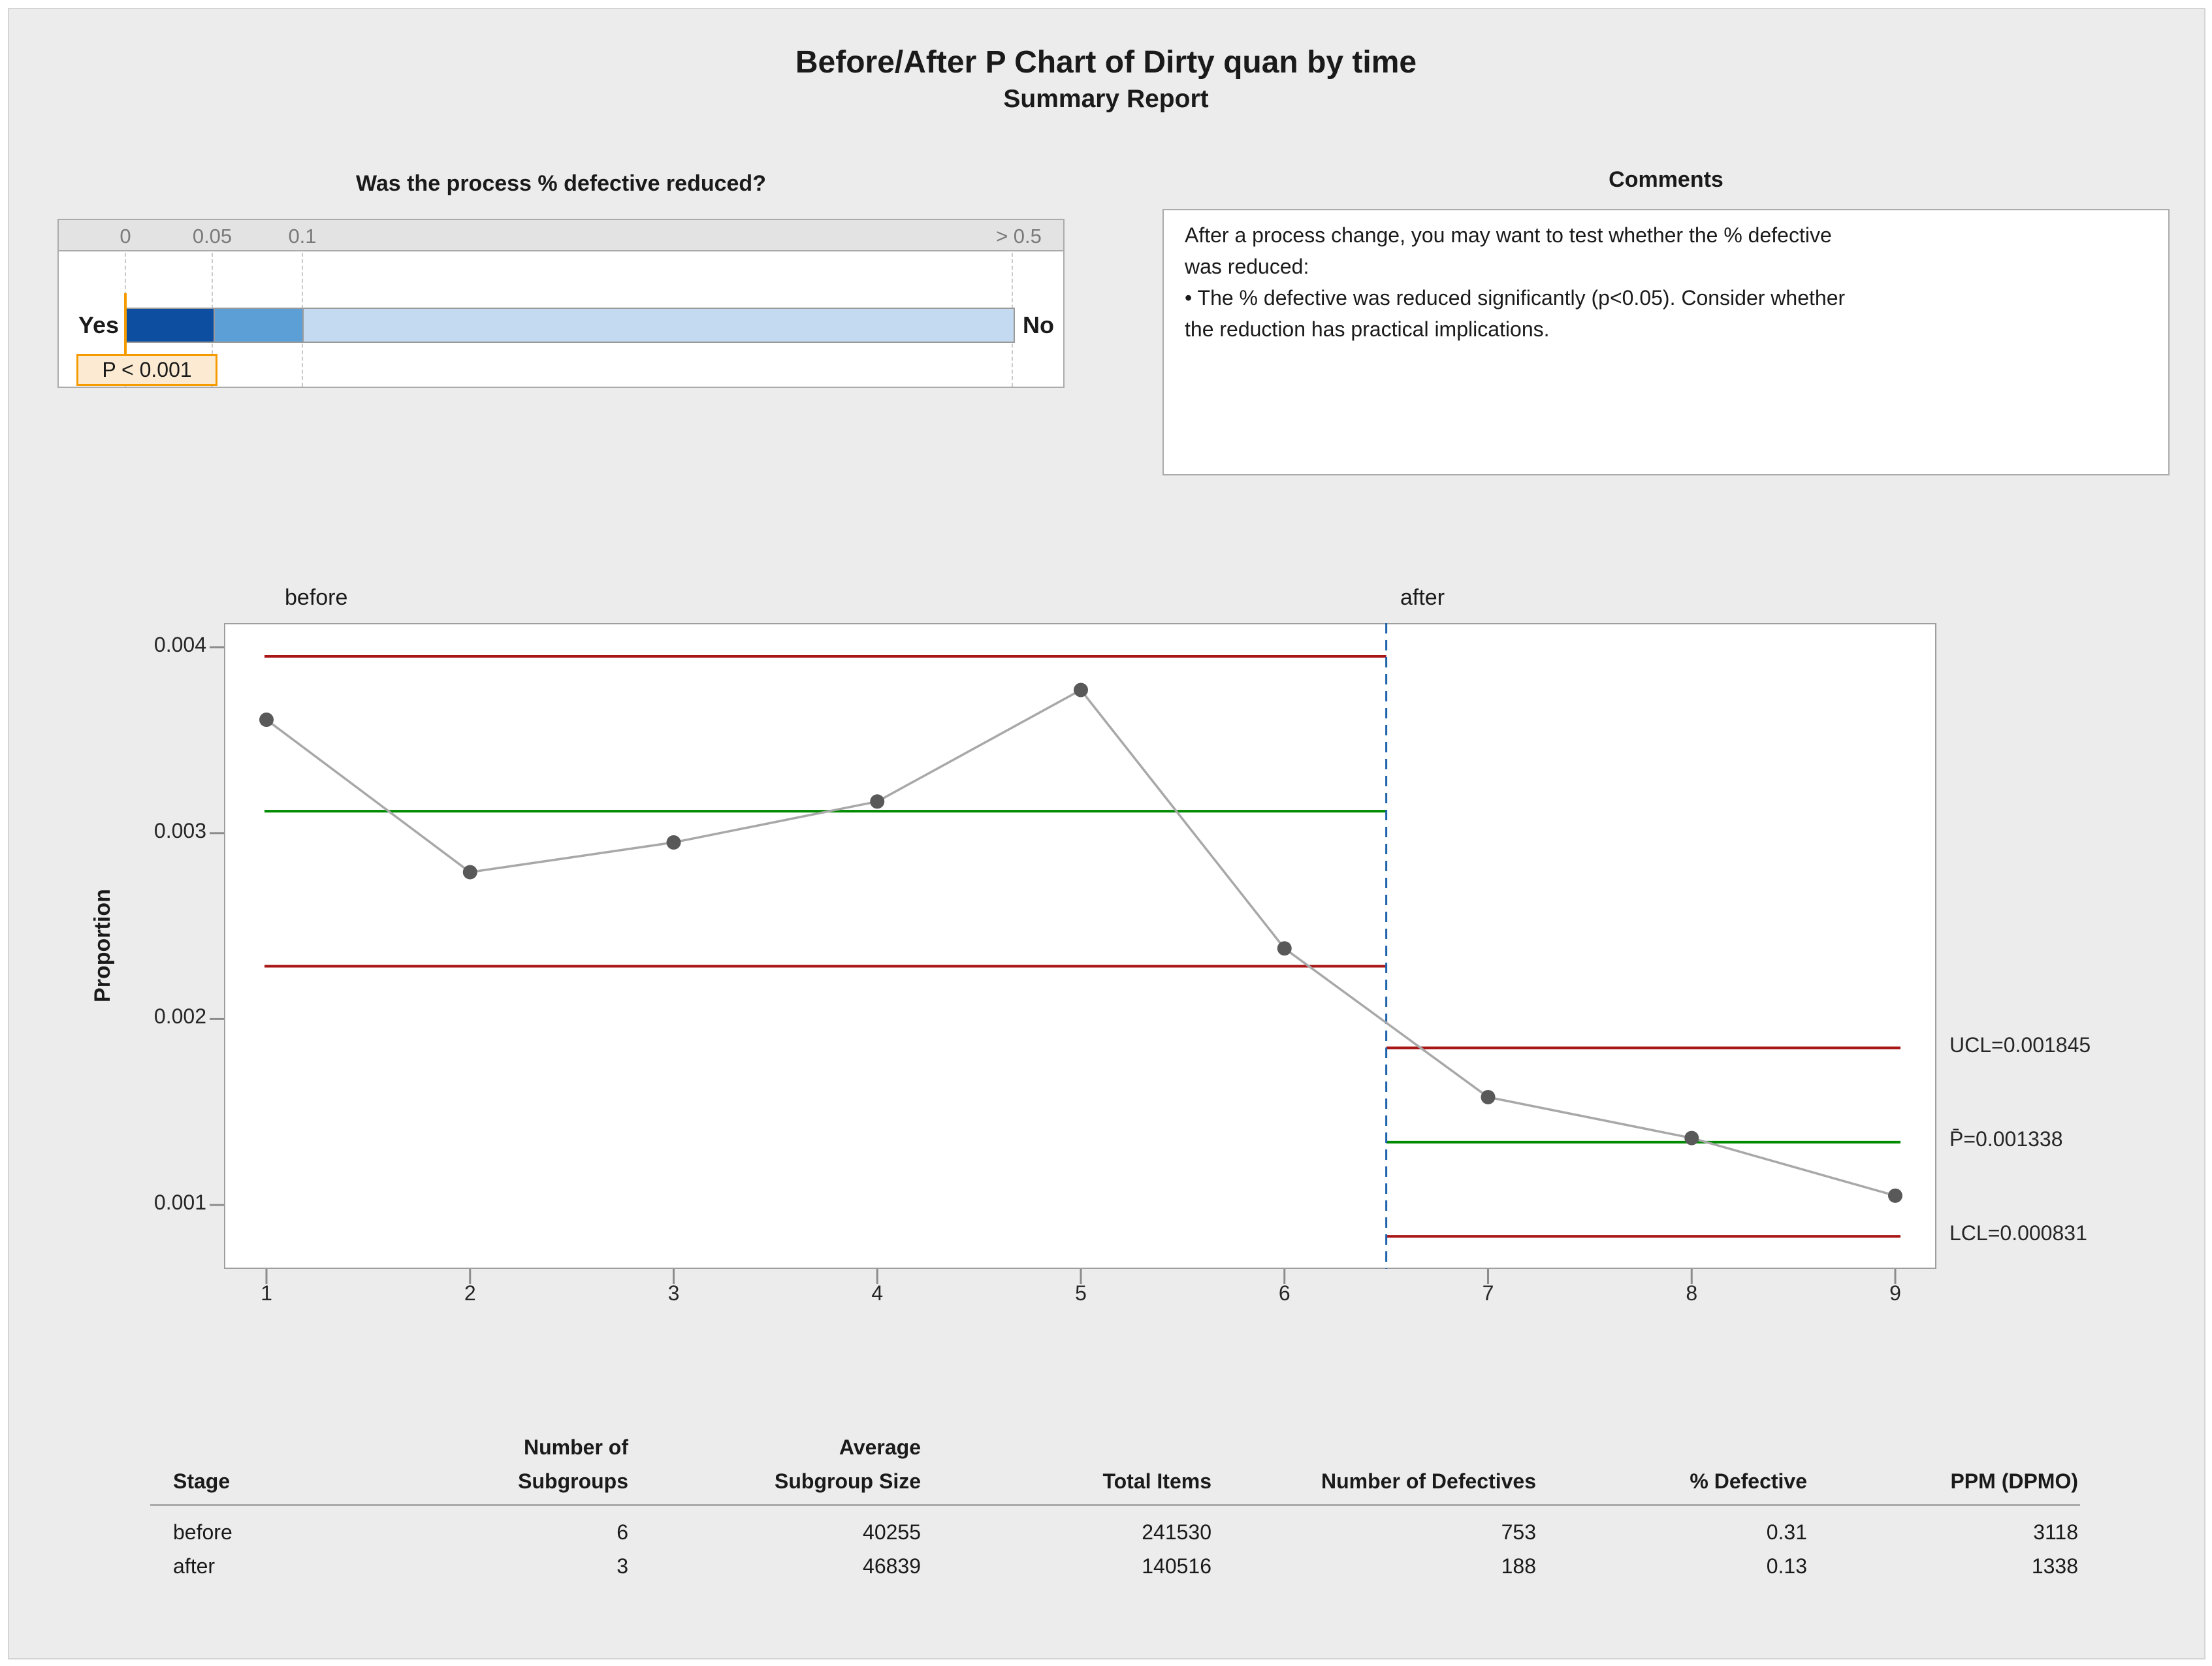 This screenshot has height=1666, width=2212. I want to click on table-header-line2: % Defective, so click(1748, 1481).